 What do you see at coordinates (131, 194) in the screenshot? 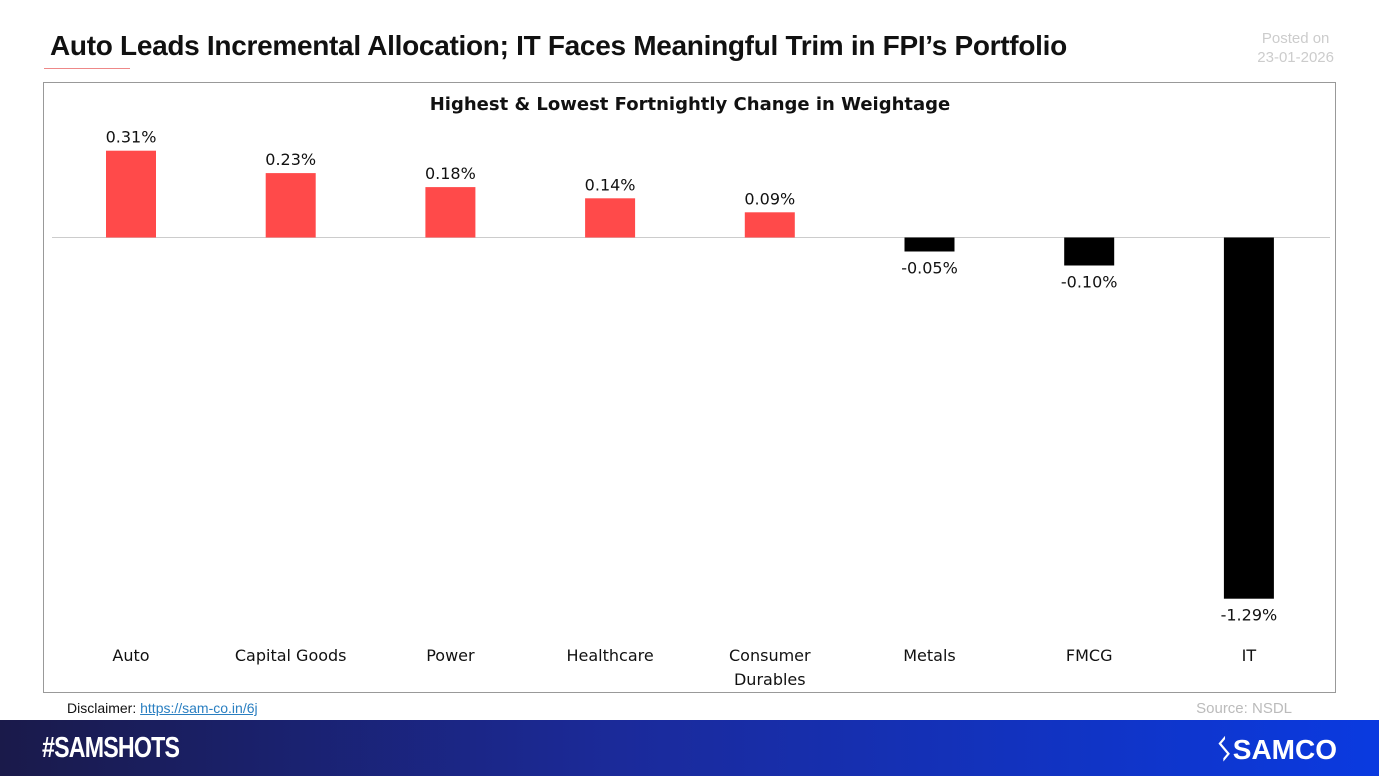
I see `bar-auto` at bounding box center [131, 194].